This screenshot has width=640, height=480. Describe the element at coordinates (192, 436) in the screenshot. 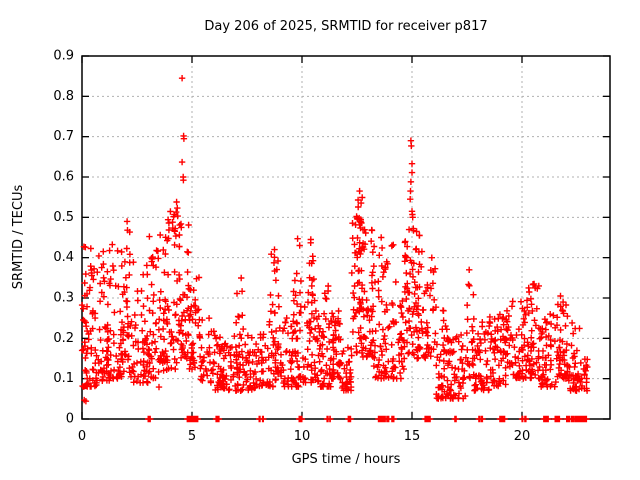

I see `x-tick-label-5: 5` at that location.